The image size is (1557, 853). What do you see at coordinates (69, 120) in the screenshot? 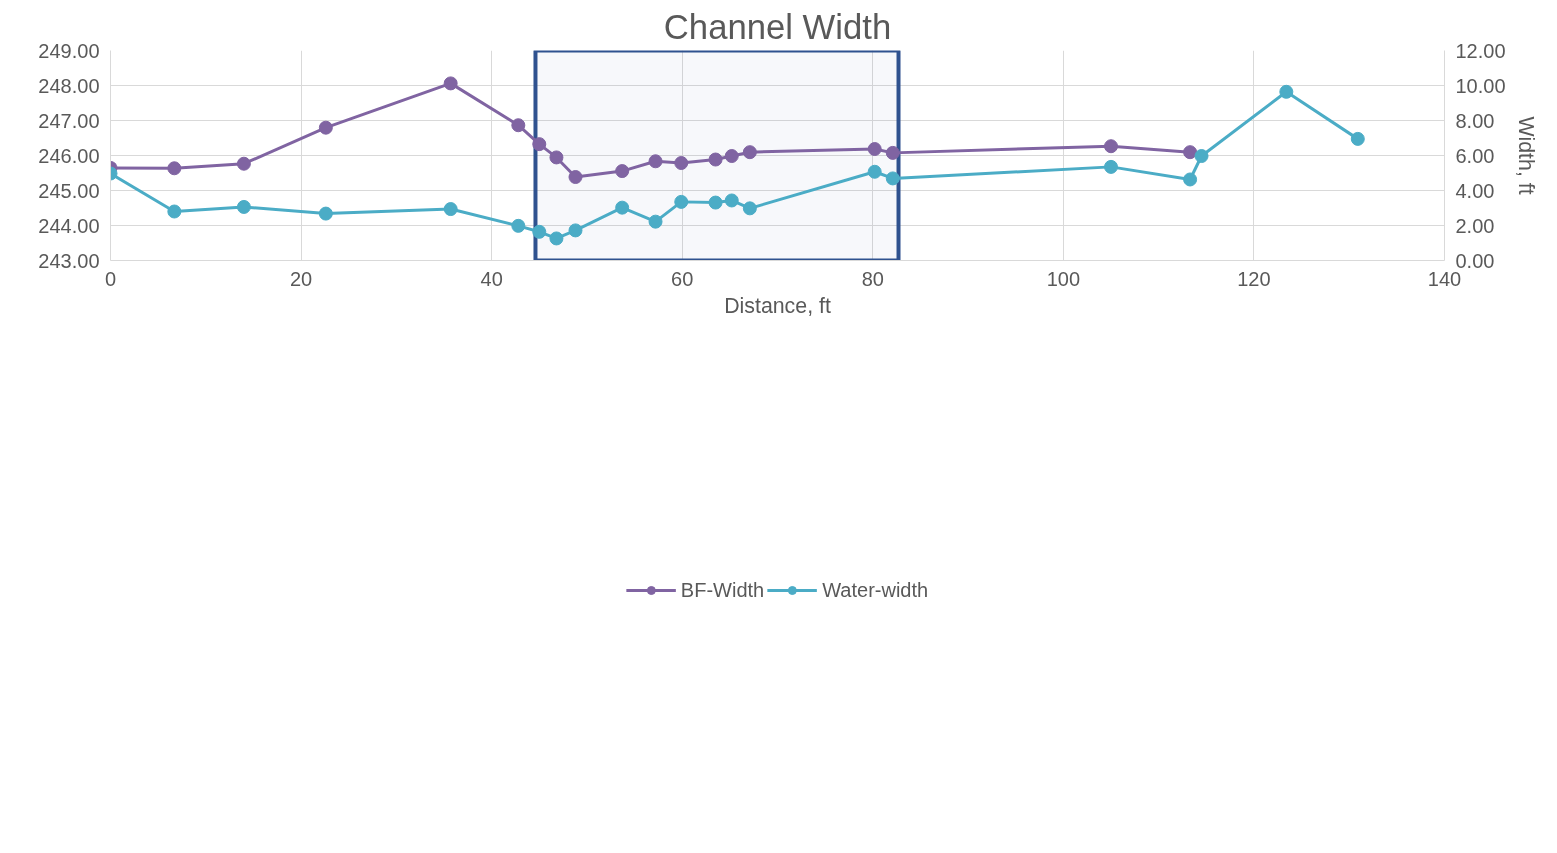
I see `y-tick-label: 247.00` at bounding box center [69, 120].